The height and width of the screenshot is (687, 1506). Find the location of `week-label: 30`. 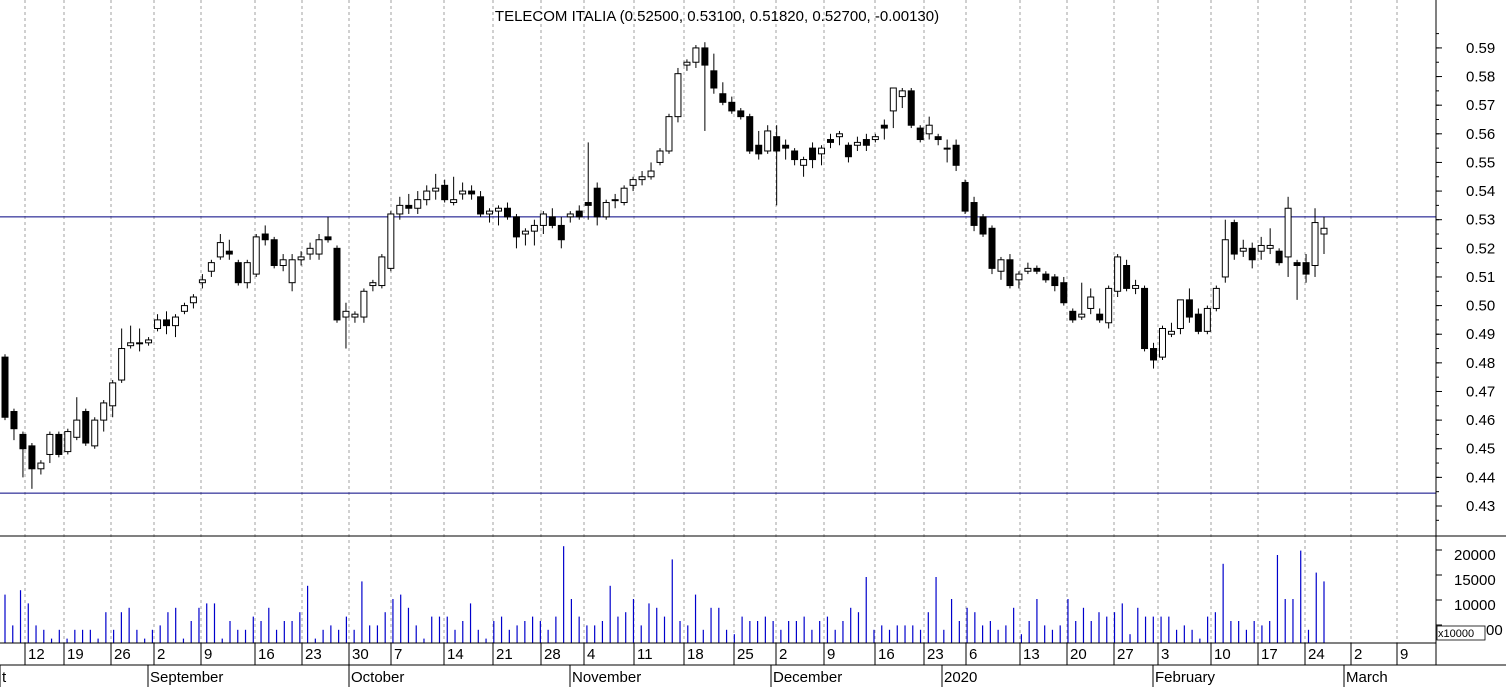

week-label: 30 is located at coordinates (360, 654).